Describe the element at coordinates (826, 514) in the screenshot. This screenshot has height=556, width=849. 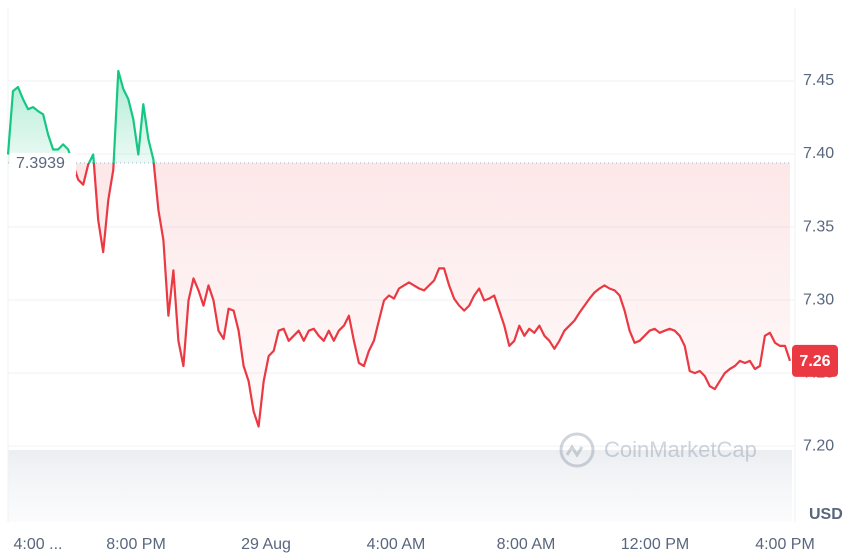
I see `y-unit: USD` at that location.